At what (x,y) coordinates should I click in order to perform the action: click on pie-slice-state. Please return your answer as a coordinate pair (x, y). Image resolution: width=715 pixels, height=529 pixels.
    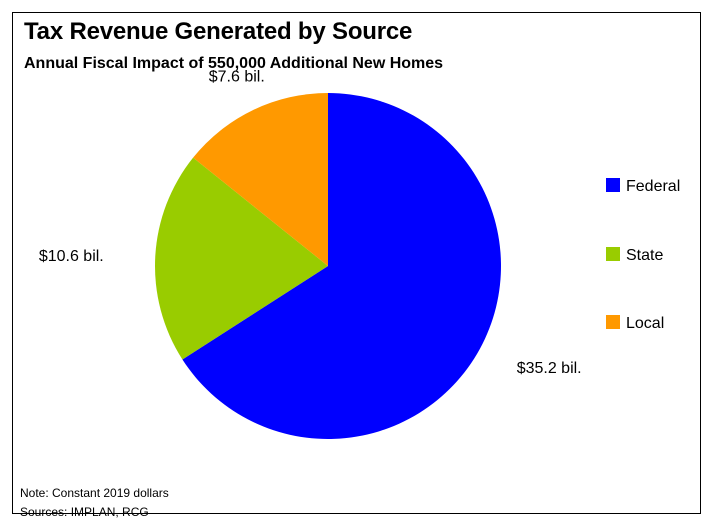
    Looking at the image, I should click on (241, 258).